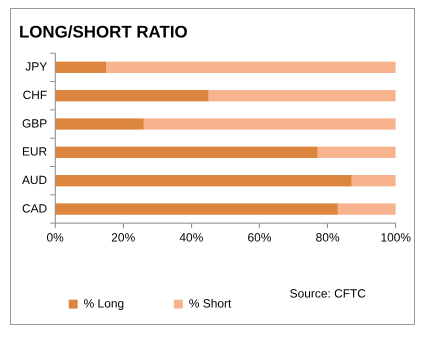 The height and width of the screenshot is (343, 431). Describe the element at coordinates (35, 95) in the screenshot. I see `y-tick-label: CHF` at that location.